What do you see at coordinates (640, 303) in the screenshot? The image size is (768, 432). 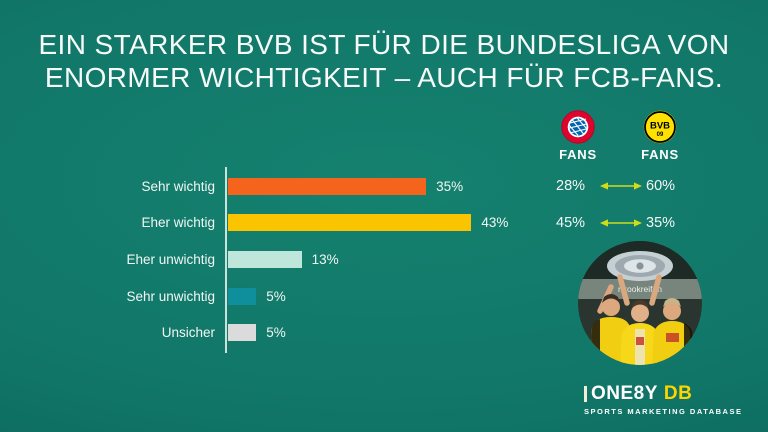 I see `bvb-trophy-photo: nkookreifen` at bounding box center [640, 303].